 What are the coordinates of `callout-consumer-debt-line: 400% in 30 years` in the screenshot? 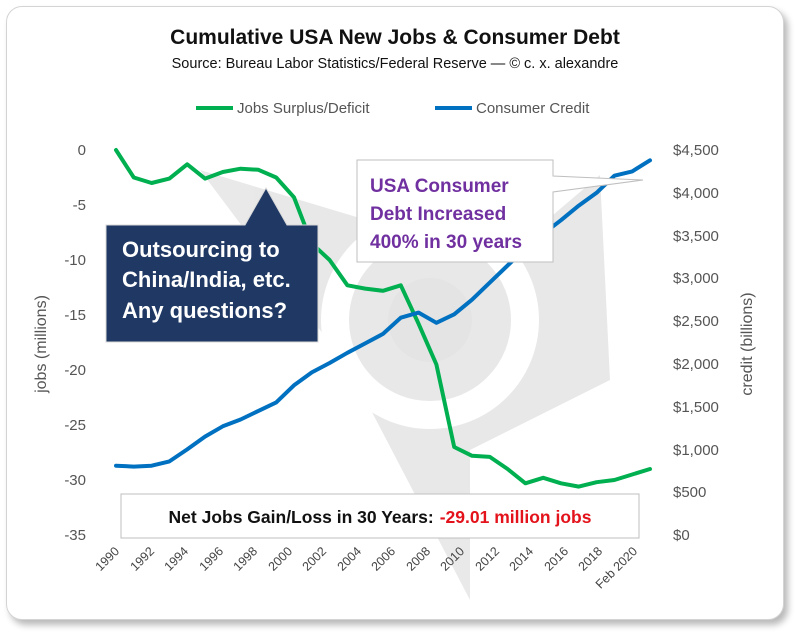 It's located at (446, 242).